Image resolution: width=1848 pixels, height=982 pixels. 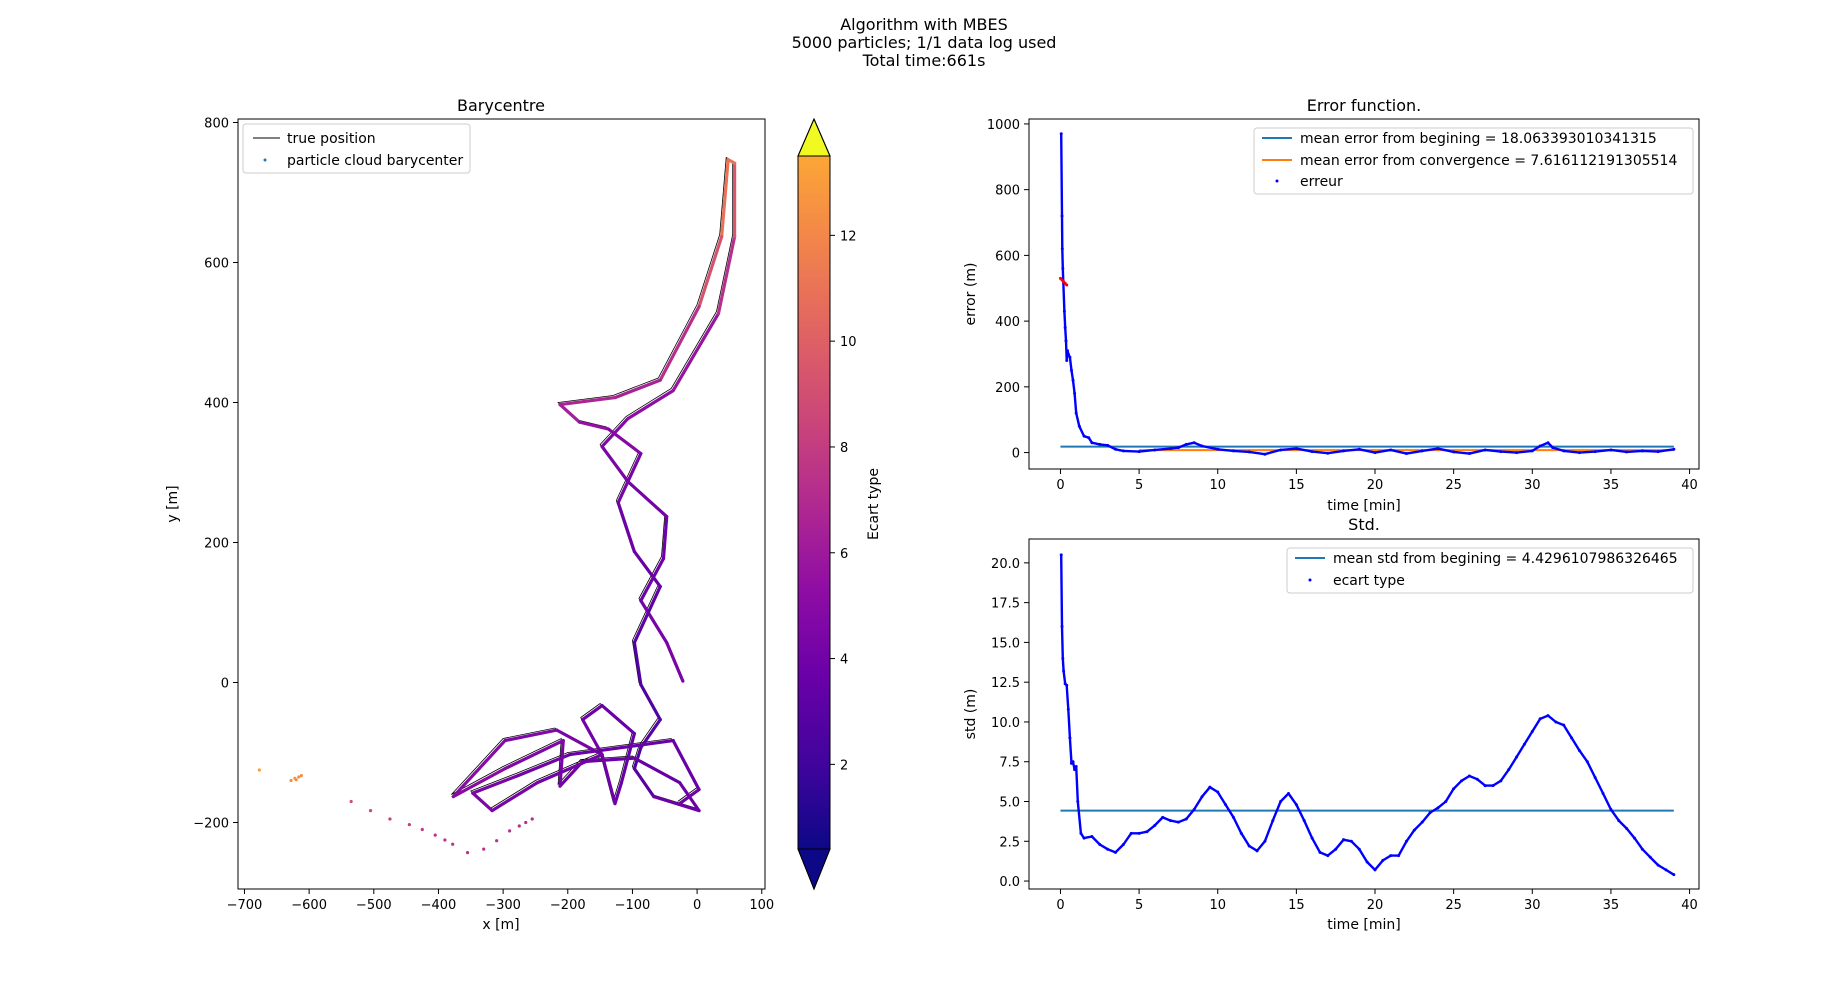 What do you see at coordinates (1296, 485) in the screenshot?
I see `error-x-tick-label: 15` at bounding box center [1296, 485].